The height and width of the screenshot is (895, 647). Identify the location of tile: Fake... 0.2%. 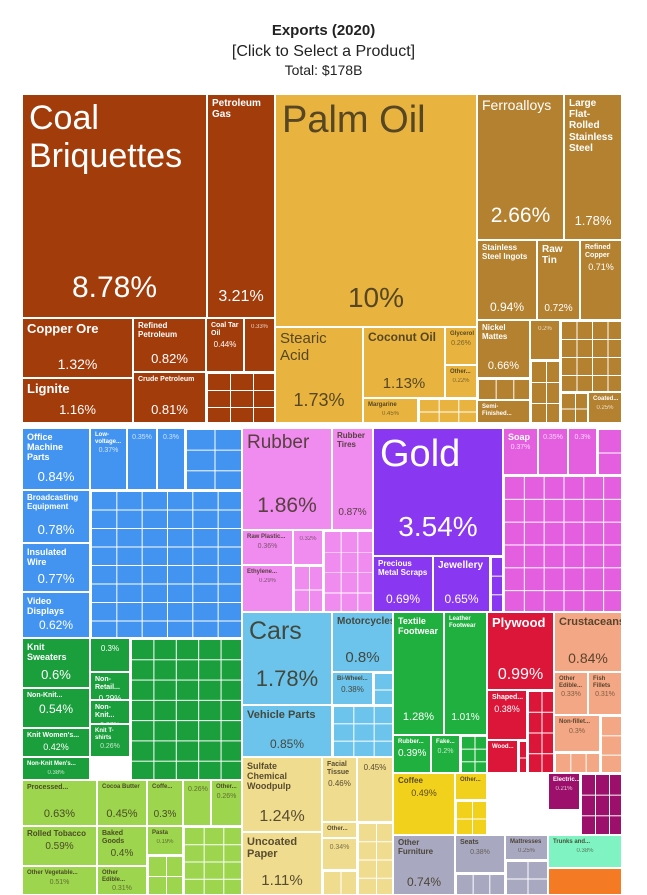
(445, 754).